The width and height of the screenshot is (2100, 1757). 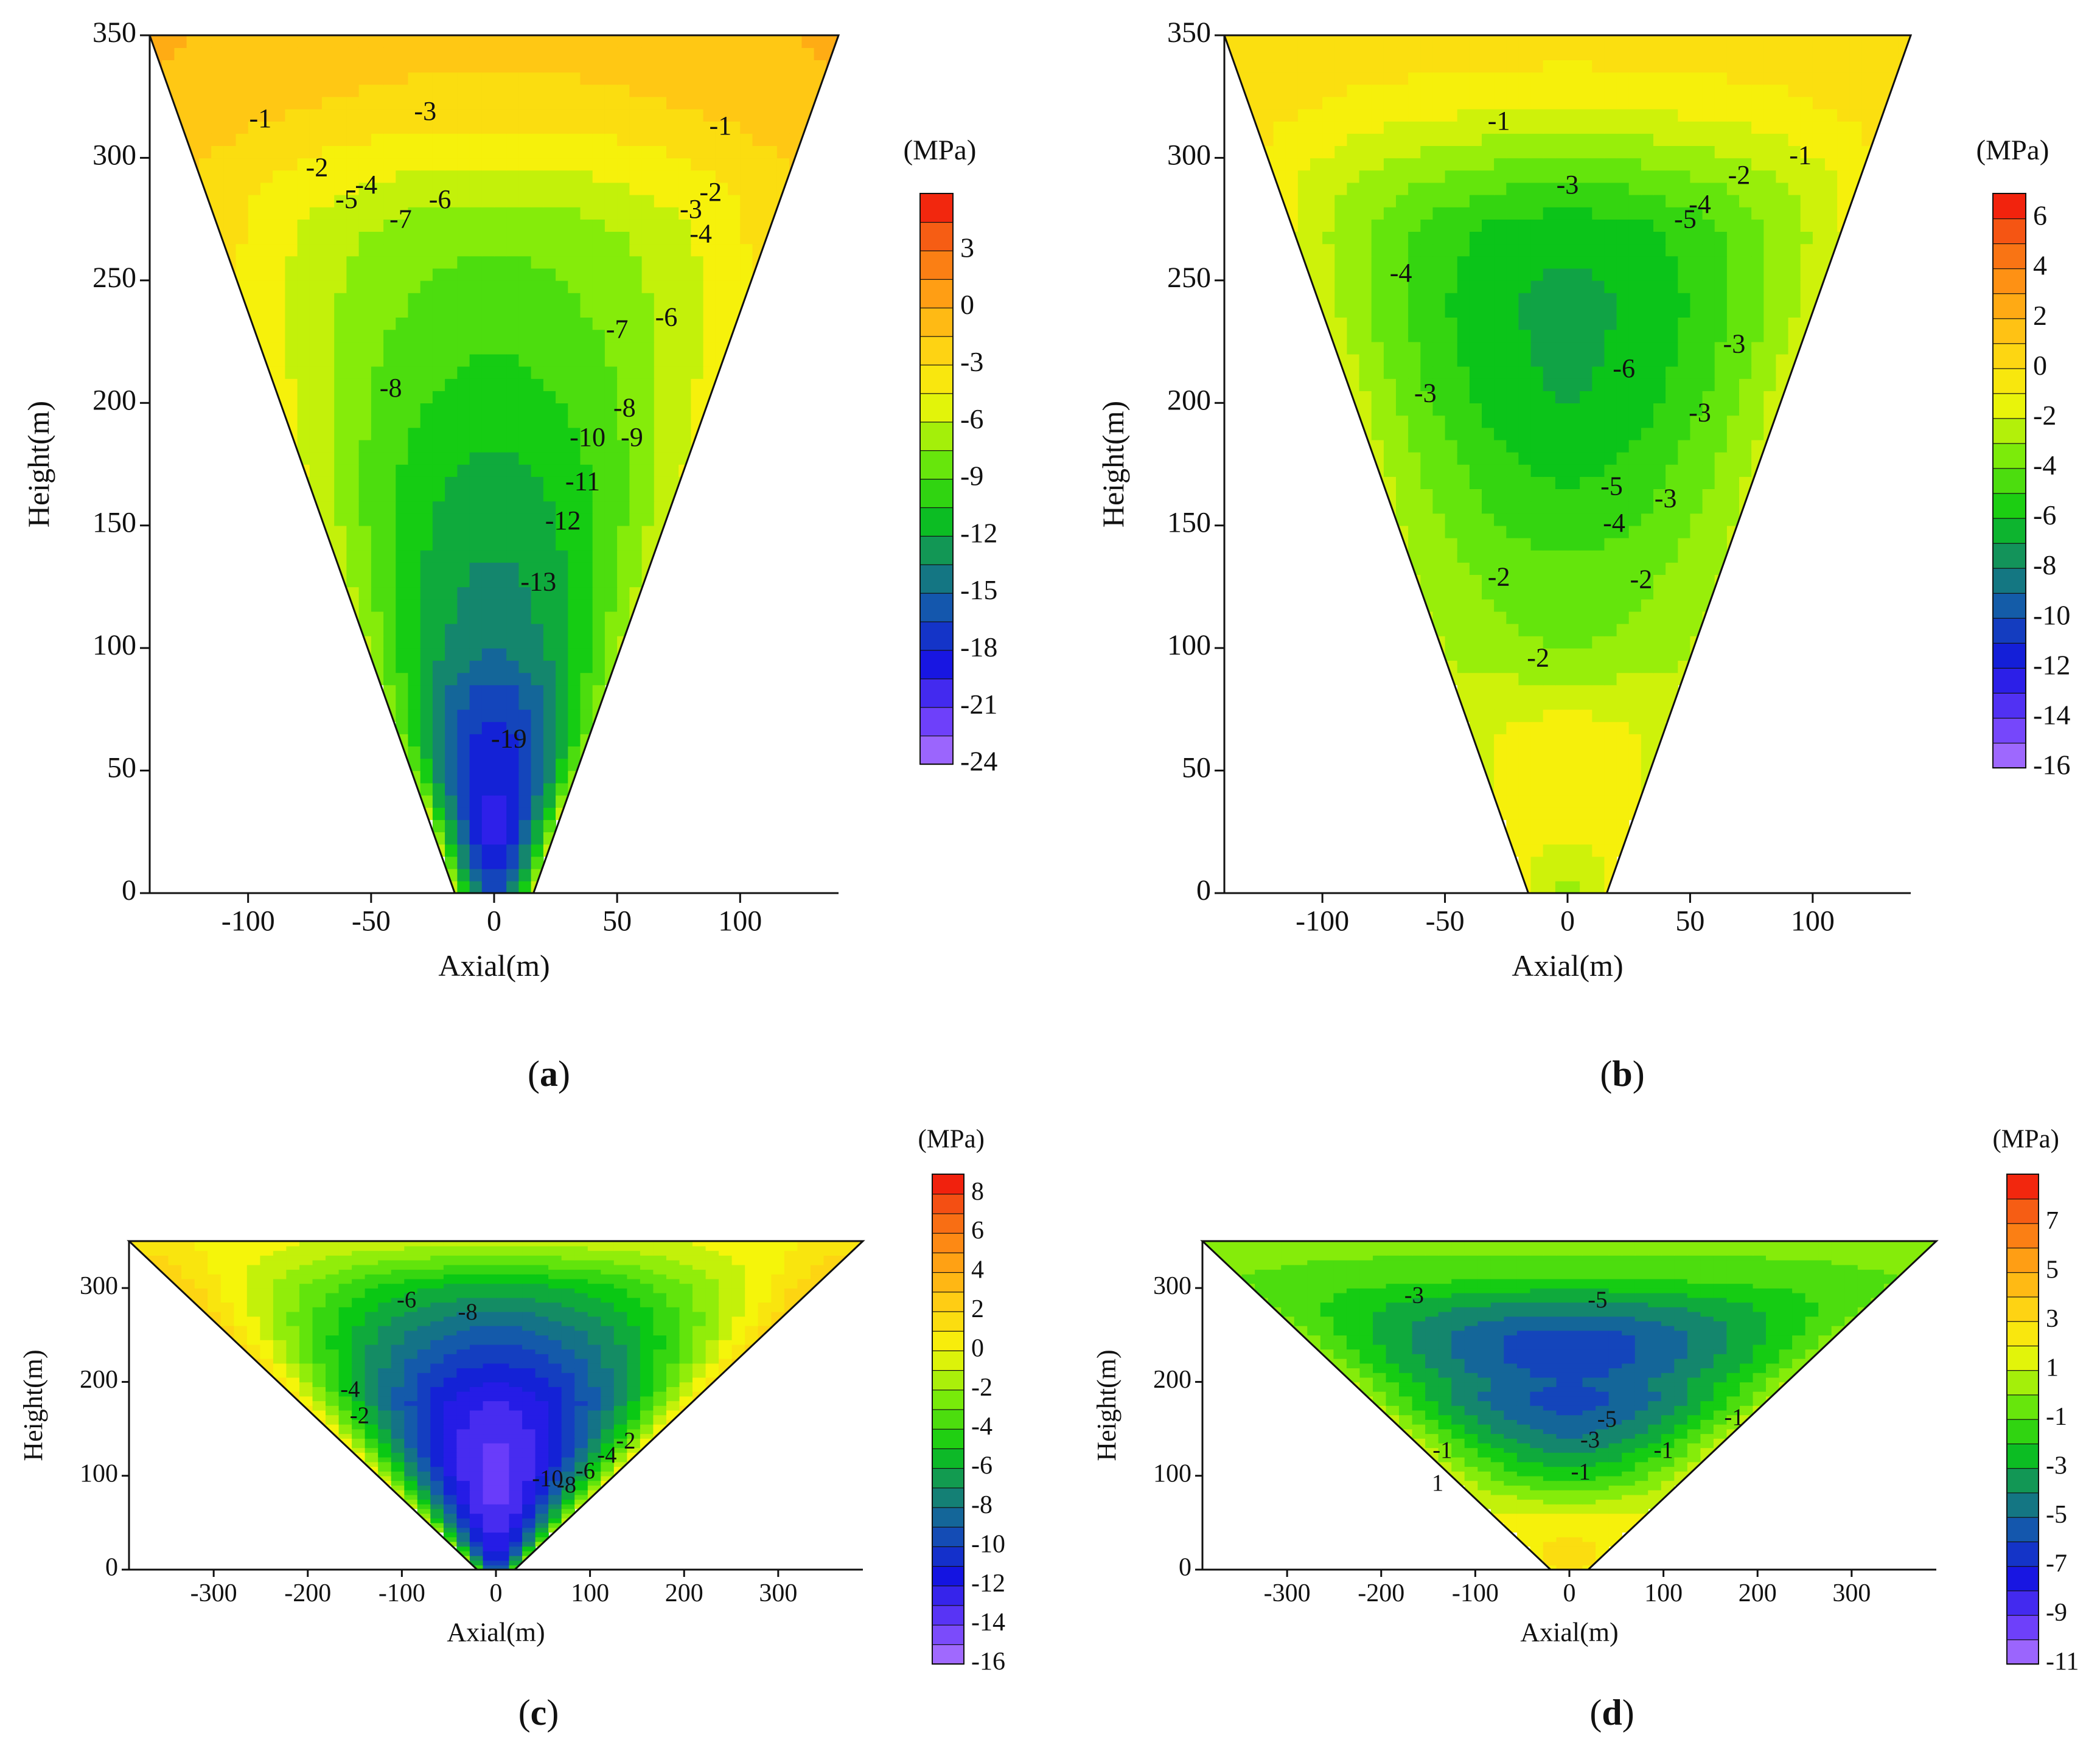 I want to click on contour-label: -5, so click(x=1611, y=486).